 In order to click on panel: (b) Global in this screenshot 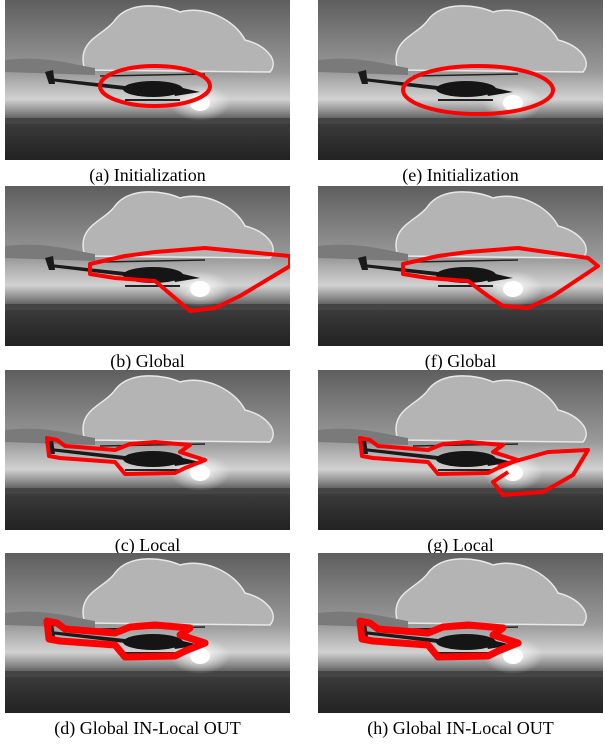, I will do `click(147, 279)`.